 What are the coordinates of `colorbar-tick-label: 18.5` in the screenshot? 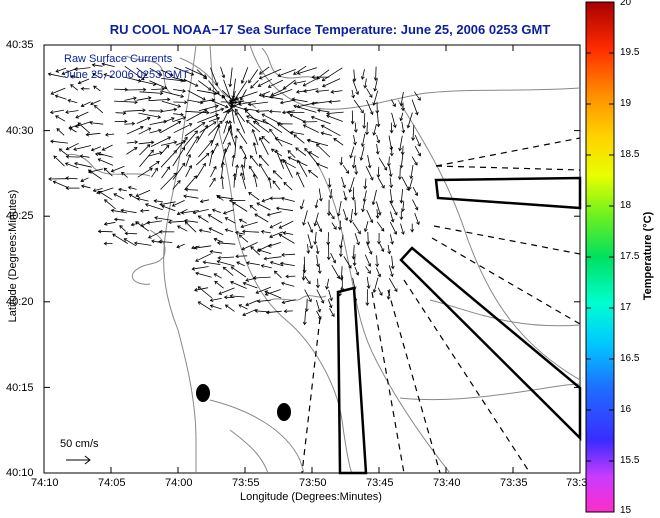 It's located at (630, 154).